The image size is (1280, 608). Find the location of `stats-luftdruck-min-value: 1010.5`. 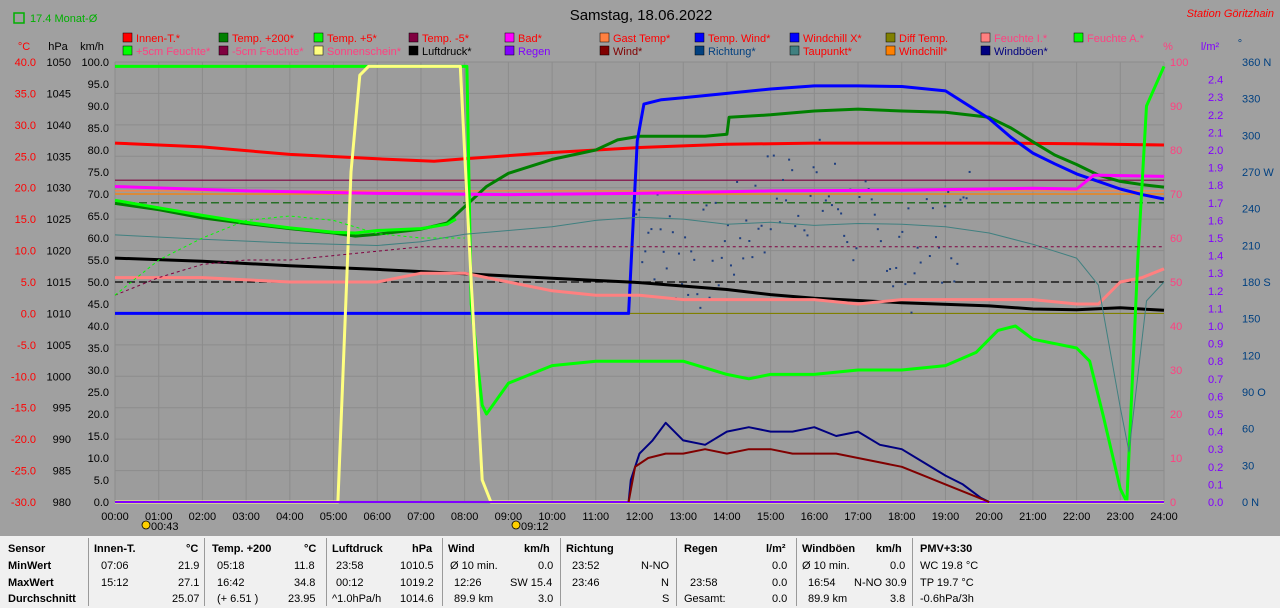

stats-luftdruck-min-value: 1010.5 is located at coordinates (417, 566).